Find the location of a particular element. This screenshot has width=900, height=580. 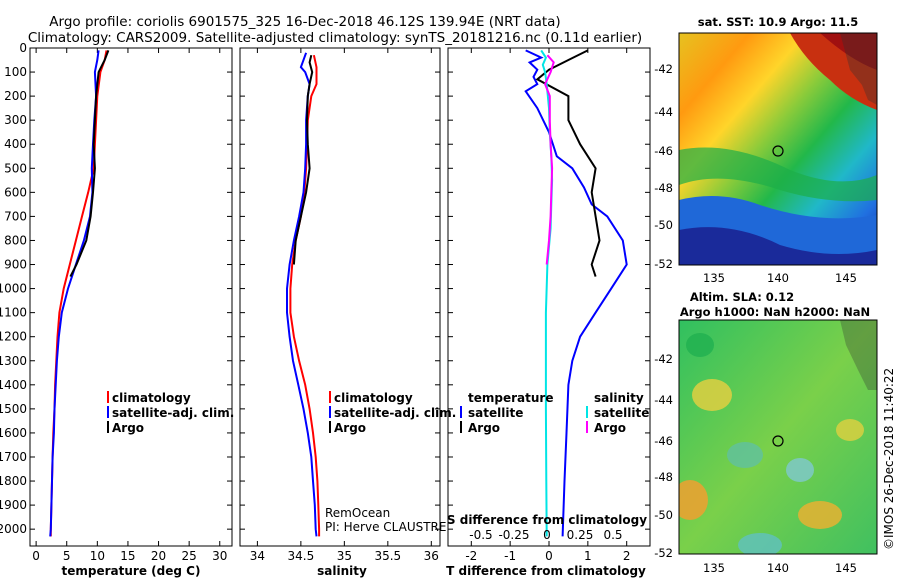

sst-lon-tick: 145 is located at coordinates (846, 278).